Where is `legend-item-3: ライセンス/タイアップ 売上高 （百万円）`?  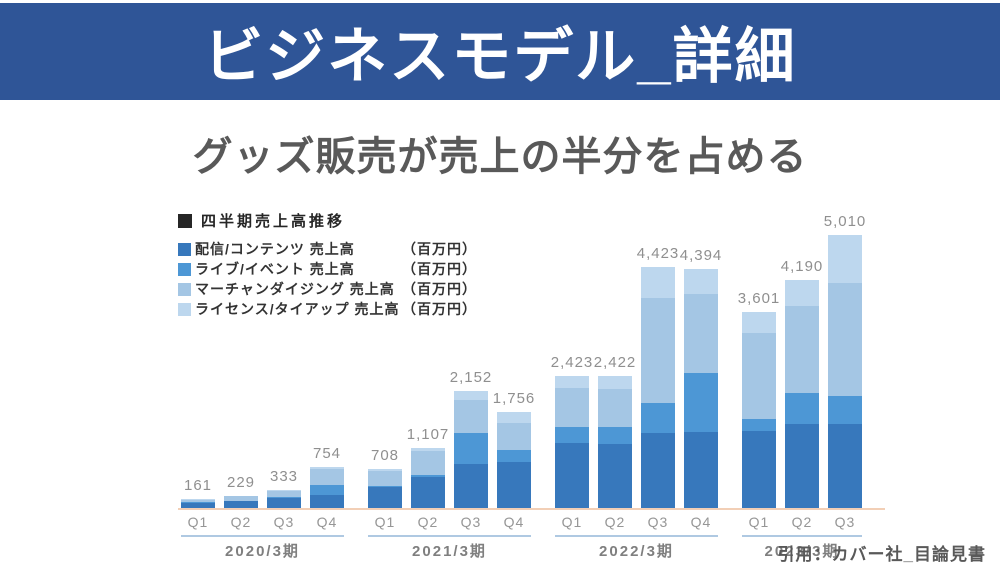
legend-item-3: ライセンス/タイアップ 売上高 （百万円） is located at coordinates (327, 309).